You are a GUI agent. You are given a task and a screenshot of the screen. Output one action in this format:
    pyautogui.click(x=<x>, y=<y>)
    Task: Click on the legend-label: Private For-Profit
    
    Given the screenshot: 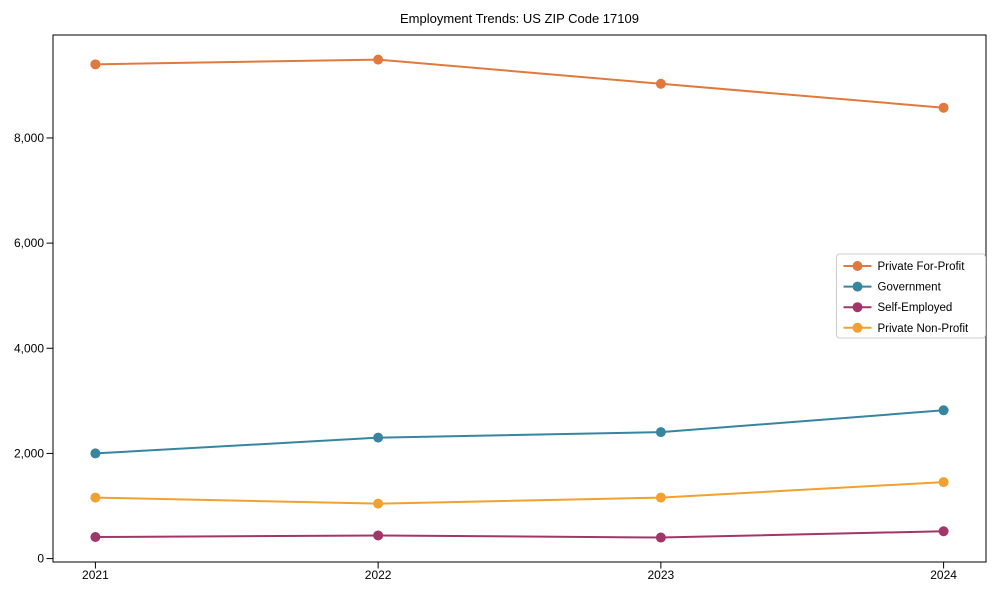 What is the action you would take?
    pyautogui.click(x=922, y=267)
    